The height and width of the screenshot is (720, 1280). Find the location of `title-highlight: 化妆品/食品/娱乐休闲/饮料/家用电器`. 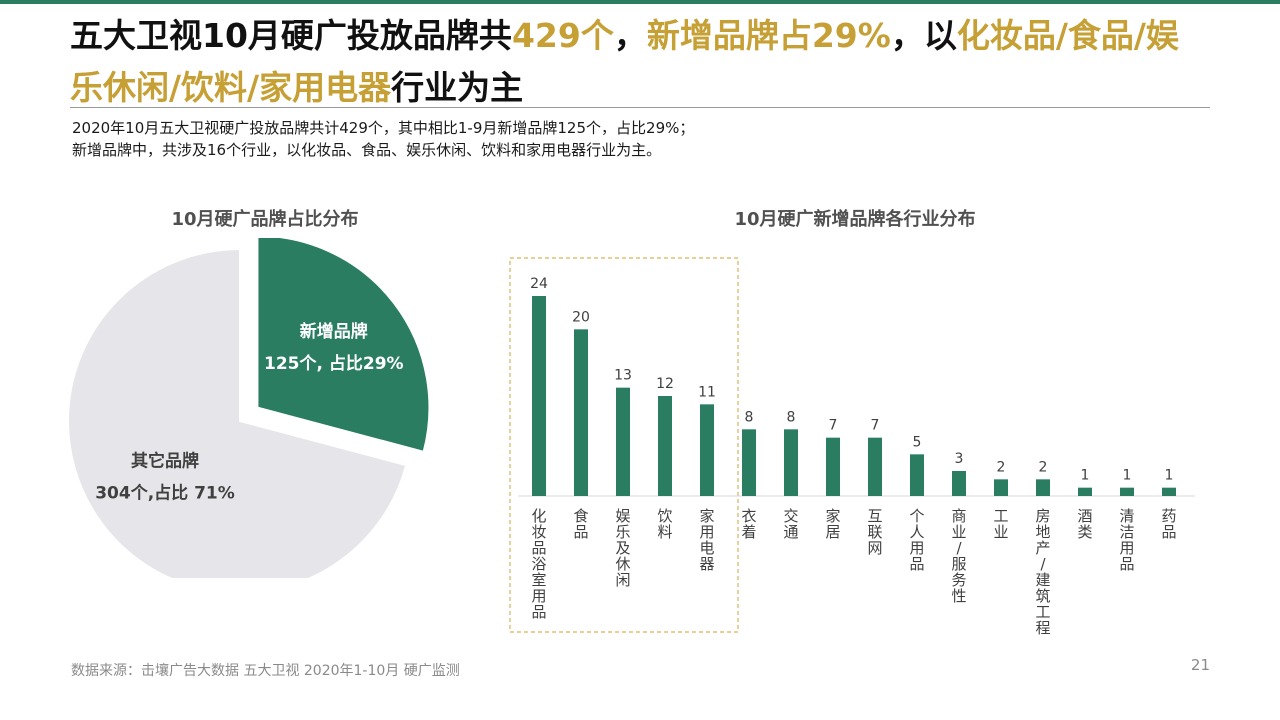

title-highlight: 化妆品/食品/娱乐休闲/饮料/家用电器 is located at coordinates (624, 61).